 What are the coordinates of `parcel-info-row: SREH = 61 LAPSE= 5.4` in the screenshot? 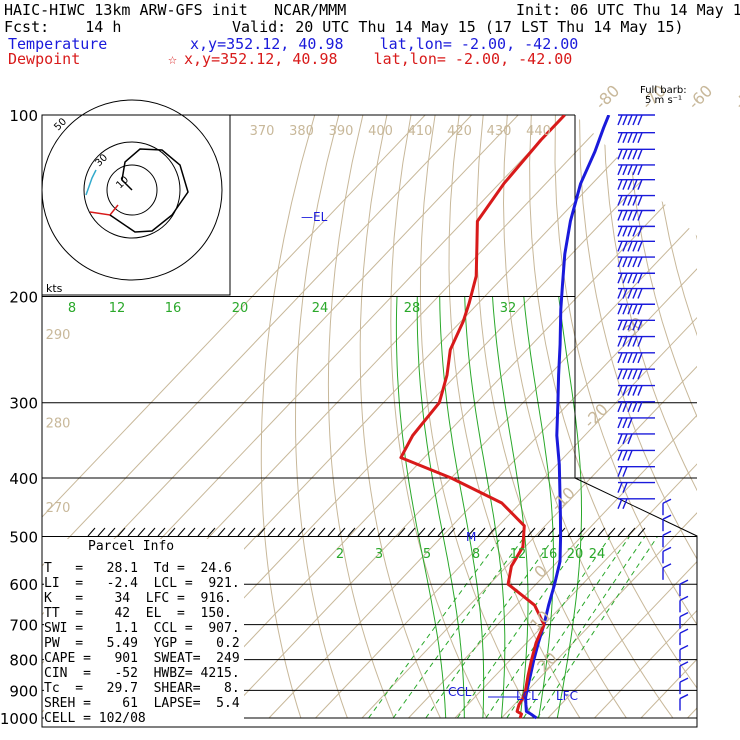 It's located at (142, 703).